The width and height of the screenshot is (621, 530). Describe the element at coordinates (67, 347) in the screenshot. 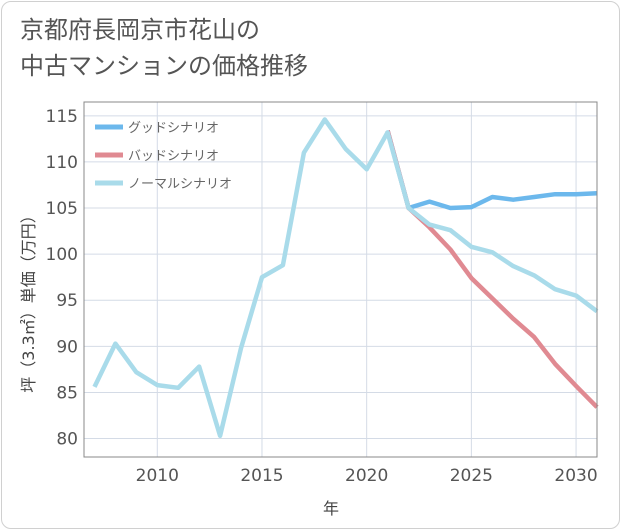

I see `y-tick-90: 90` at that location.